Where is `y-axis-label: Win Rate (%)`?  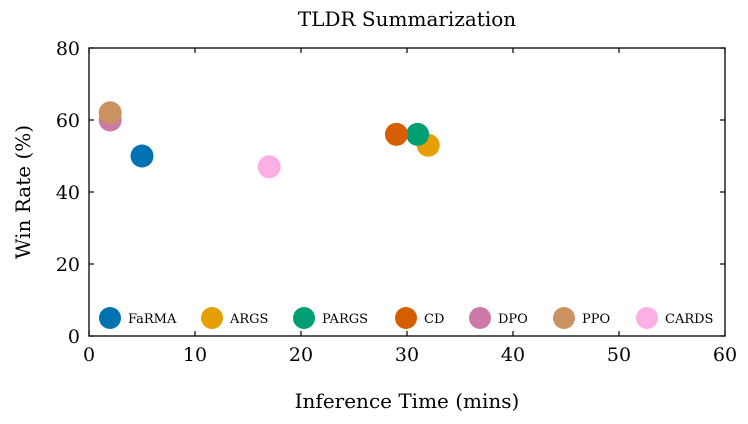
y-axis-label: Win Rate (%) is located at coordinates (23, 192).